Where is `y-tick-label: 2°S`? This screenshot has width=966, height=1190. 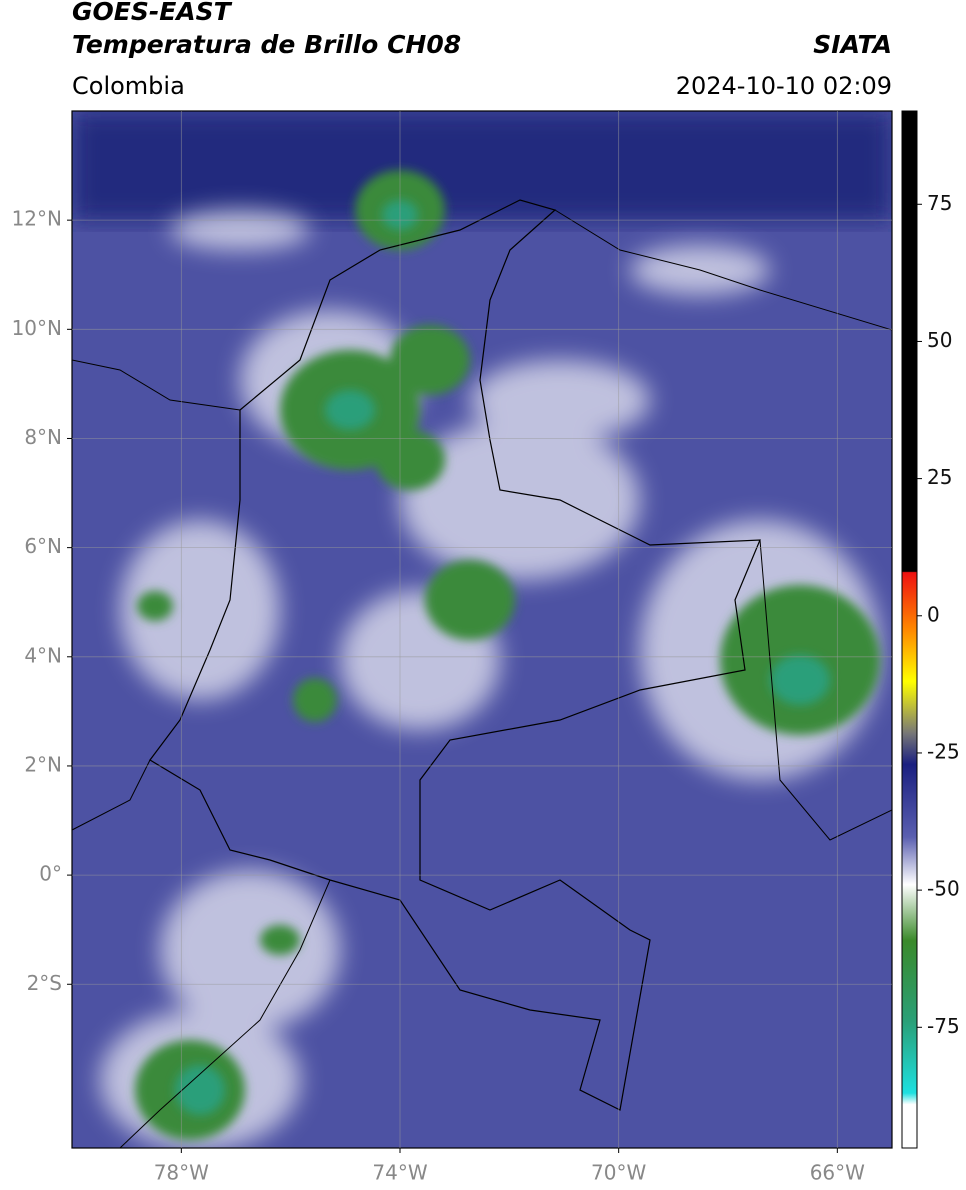
y-tick-label: 2°S is located at coordinates (44, 983).